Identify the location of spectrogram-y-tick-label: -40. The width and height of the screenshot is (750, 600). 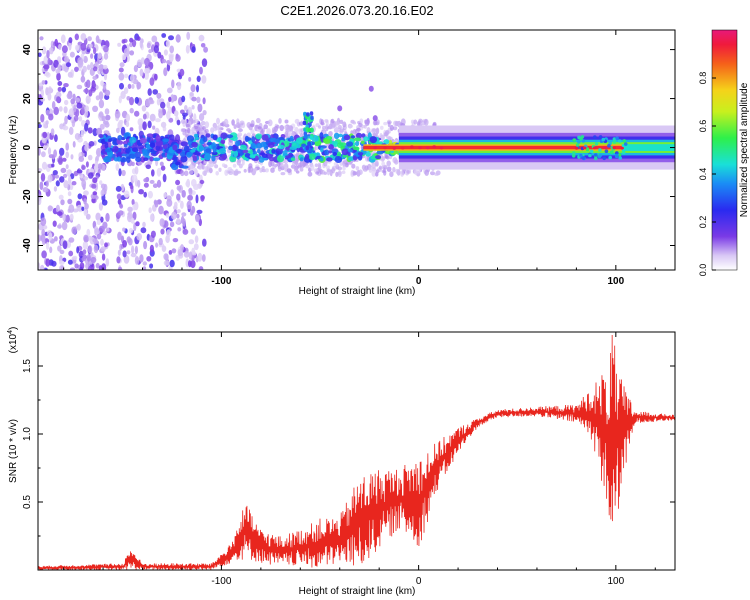
(27, 245).